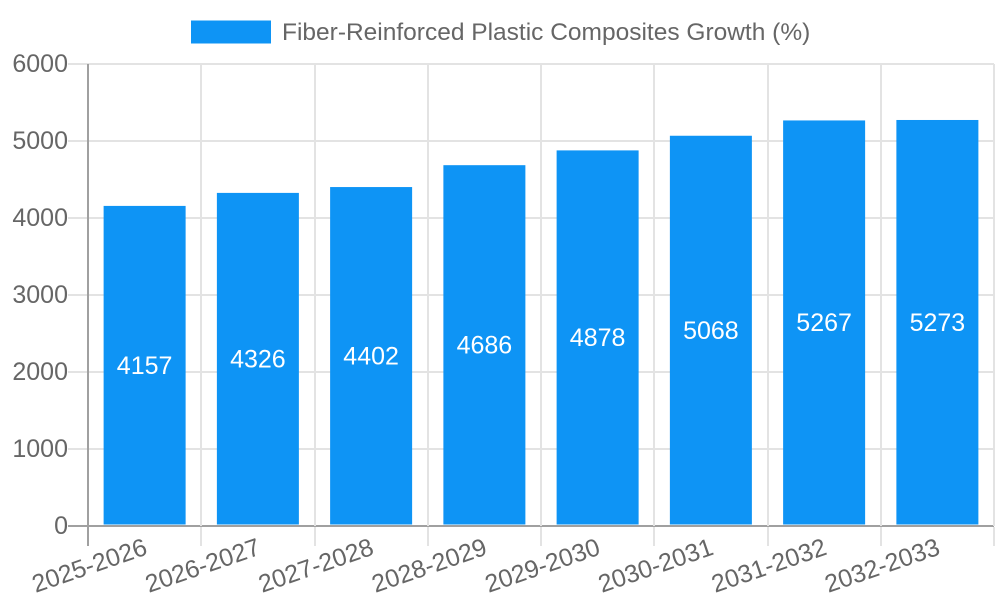  What do you see at coordinates (61, 526) in the screenshot?
I see `svg-text: 0` at bounding box center [61, 526].